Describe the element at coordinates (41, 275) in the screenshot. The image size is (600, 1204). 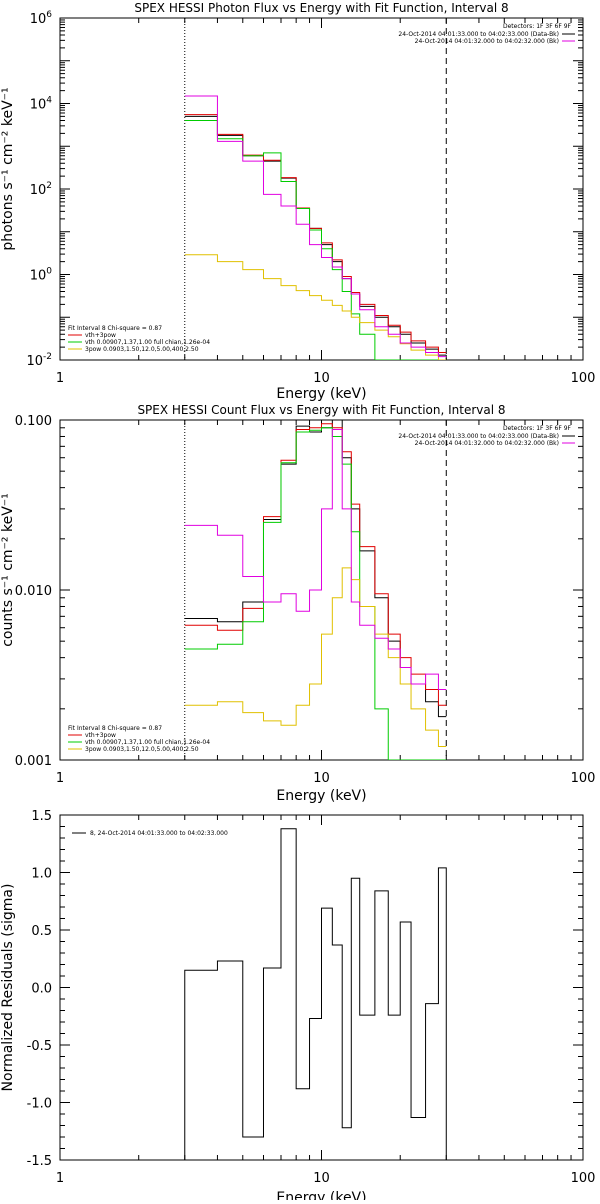
I see `y-tick-label: 10⁰` at that location.